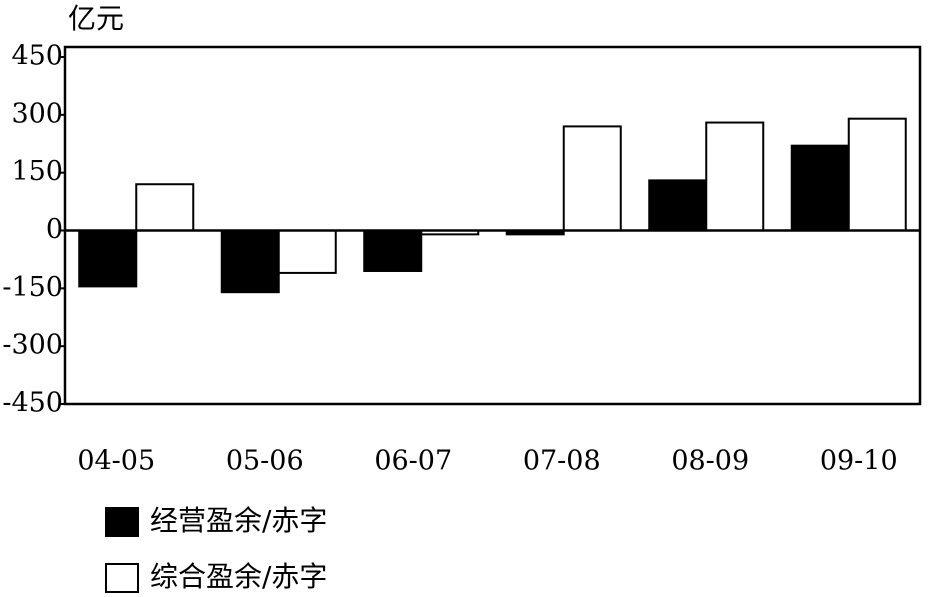 The height and width of the screenshot is (597, 928). Describe the element at coordinates (32, 403) in the screenshot. I see `y-tick-label: -450` at that location.